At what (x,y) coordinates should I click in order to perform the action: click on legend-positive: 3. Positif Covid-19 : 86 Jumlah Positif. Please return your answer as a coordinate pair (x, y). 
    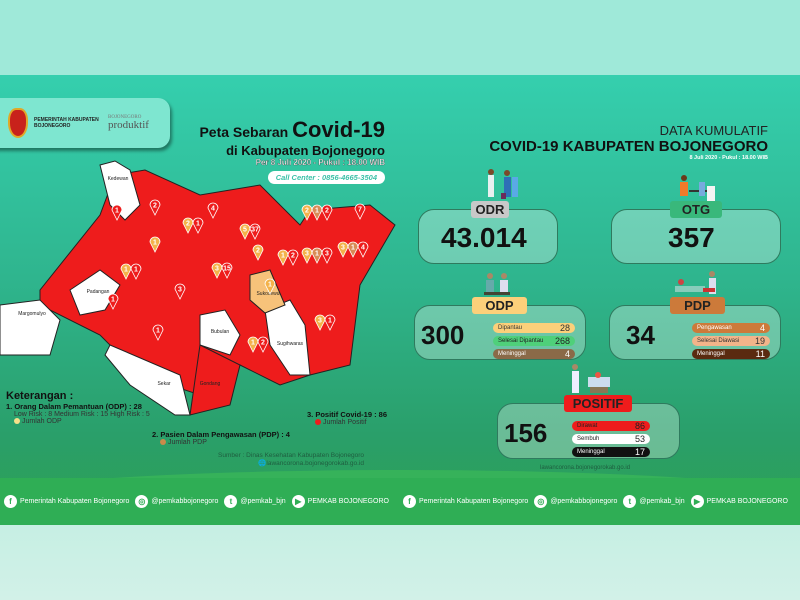
    Looking at the image, I should click on (347, 418).